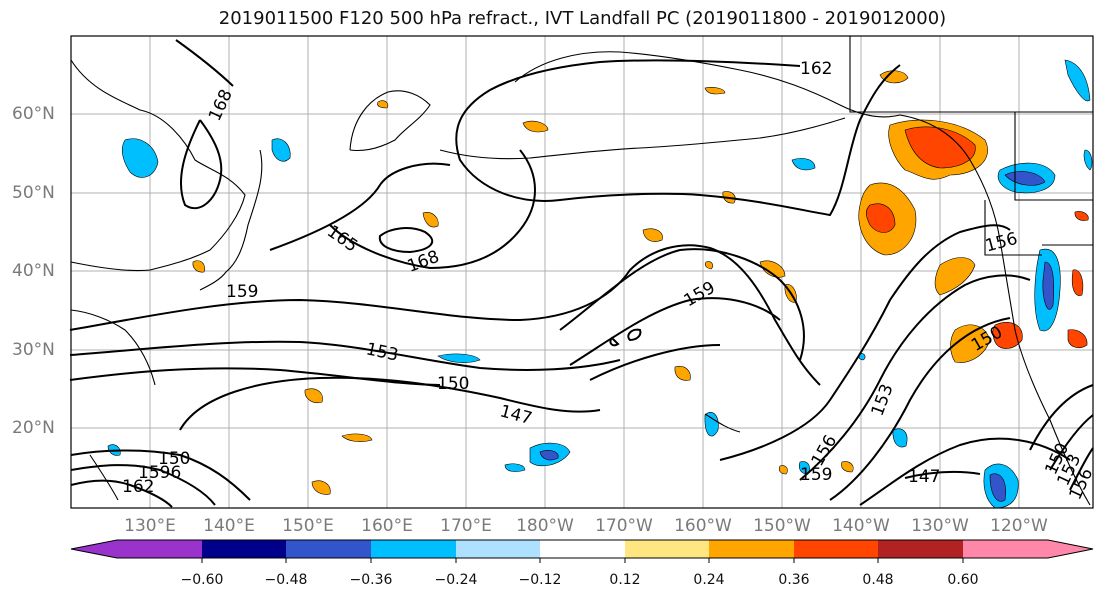 This screenshot has width=1105, height=601. What do you see at coordinates (33, 271) in the screenshot?
I see `lat-label: 40°N` at bounding box center [33, 271].